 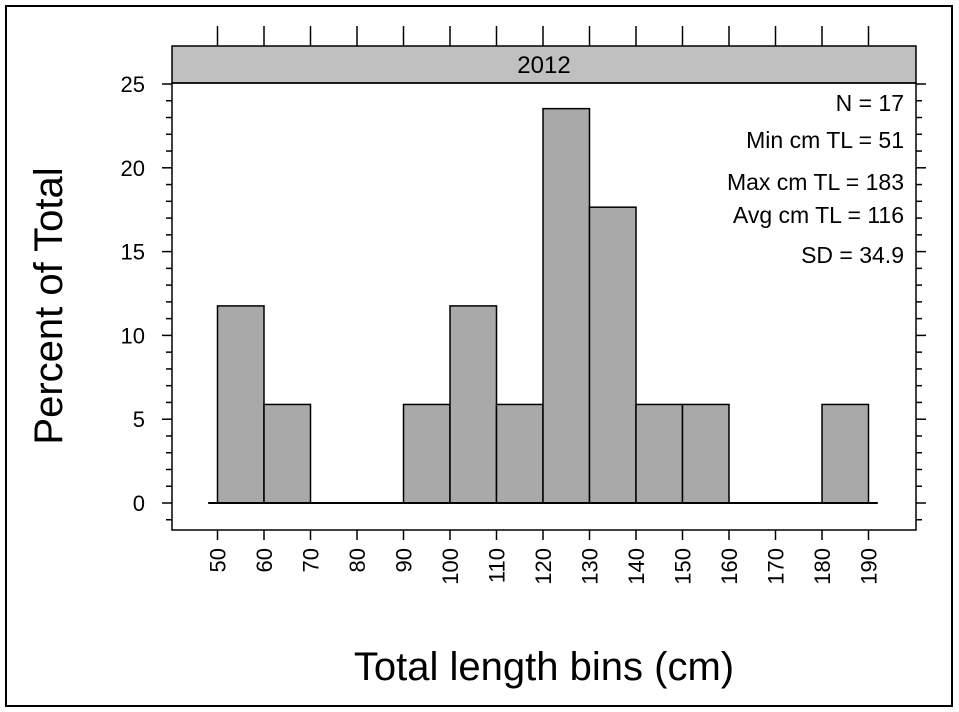 What do you see at coordinates (450, 566) in the screenshot?
I see `x-tick-label: 100` at bounding box center [450, 566].